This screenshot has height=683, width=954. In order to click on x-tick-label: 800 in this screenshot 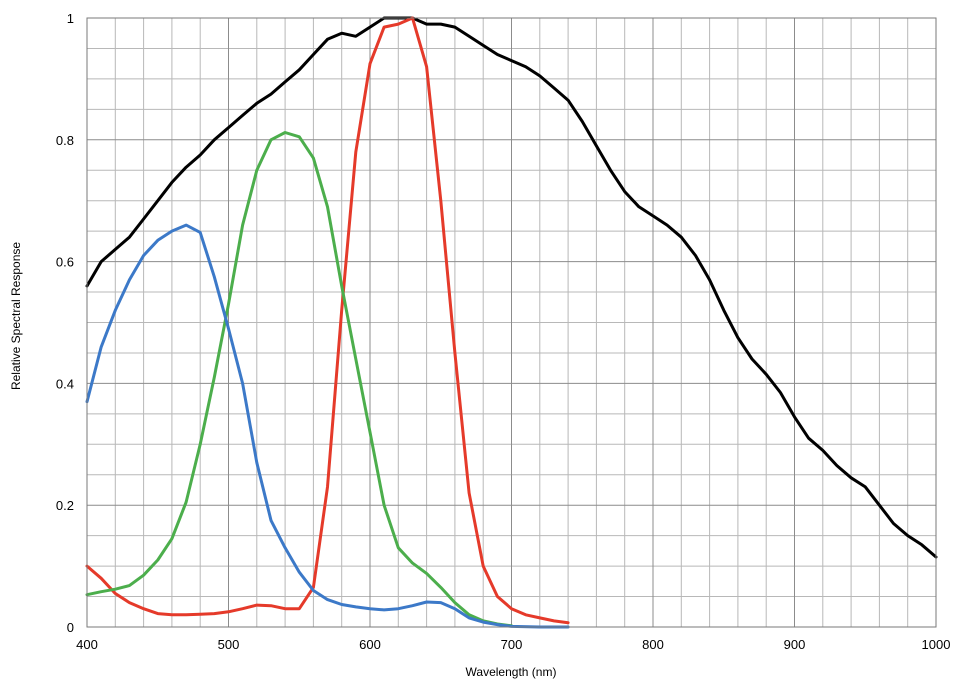, I will do `click(653, 644)`.